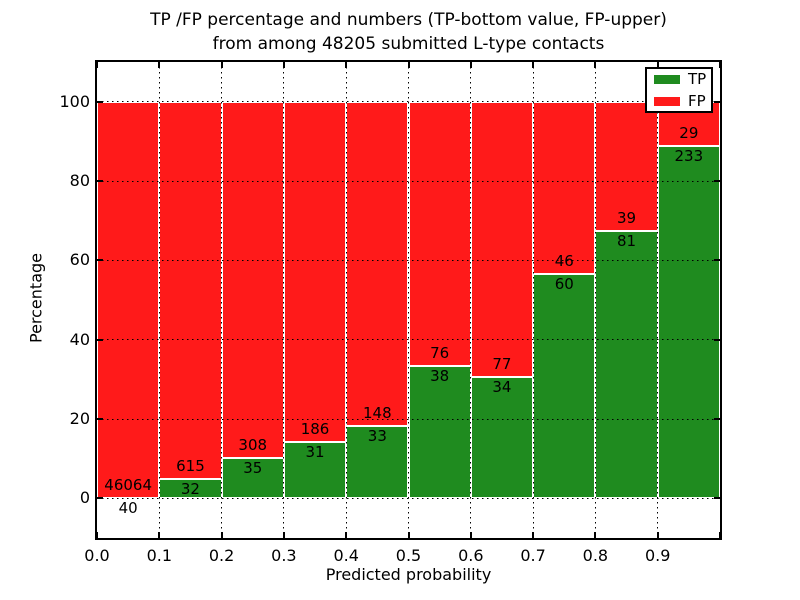  Describe the element at coordinates (408, 574) in the screenshot. I see `x-axis-label: Predicted probability` at that location.